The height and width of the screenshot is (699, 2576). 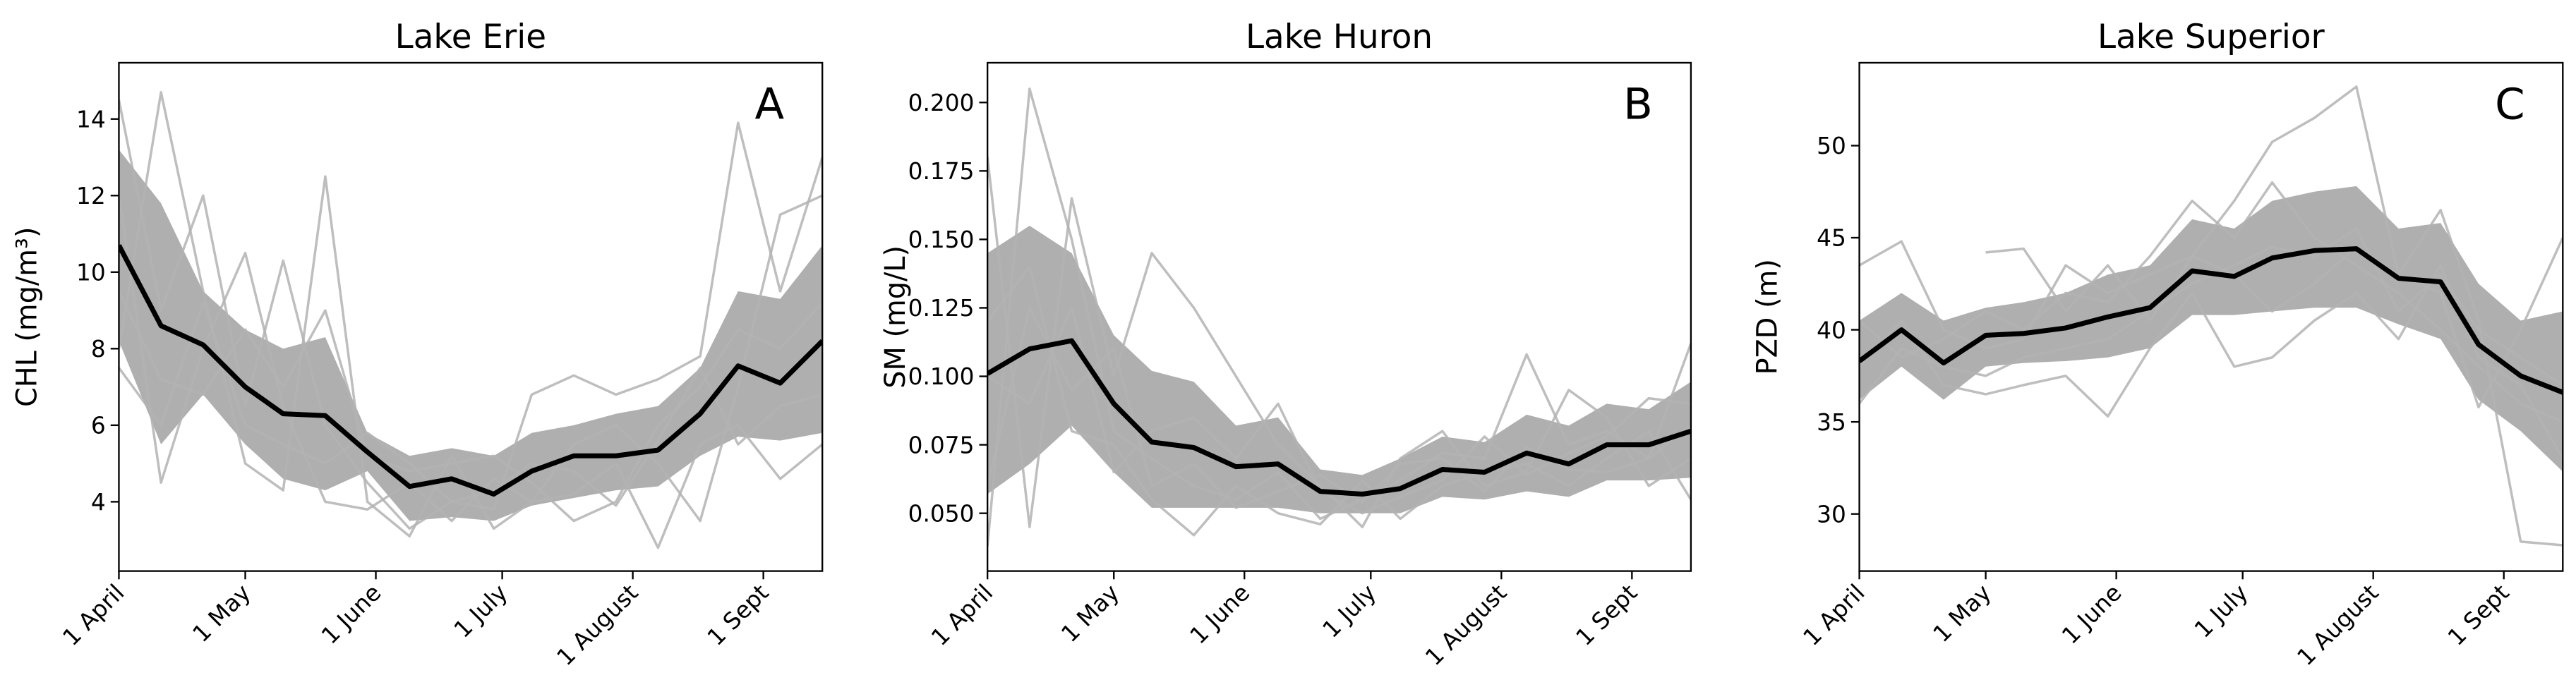 I want to click on panel-letter: C, so click(x=2509, y=105).